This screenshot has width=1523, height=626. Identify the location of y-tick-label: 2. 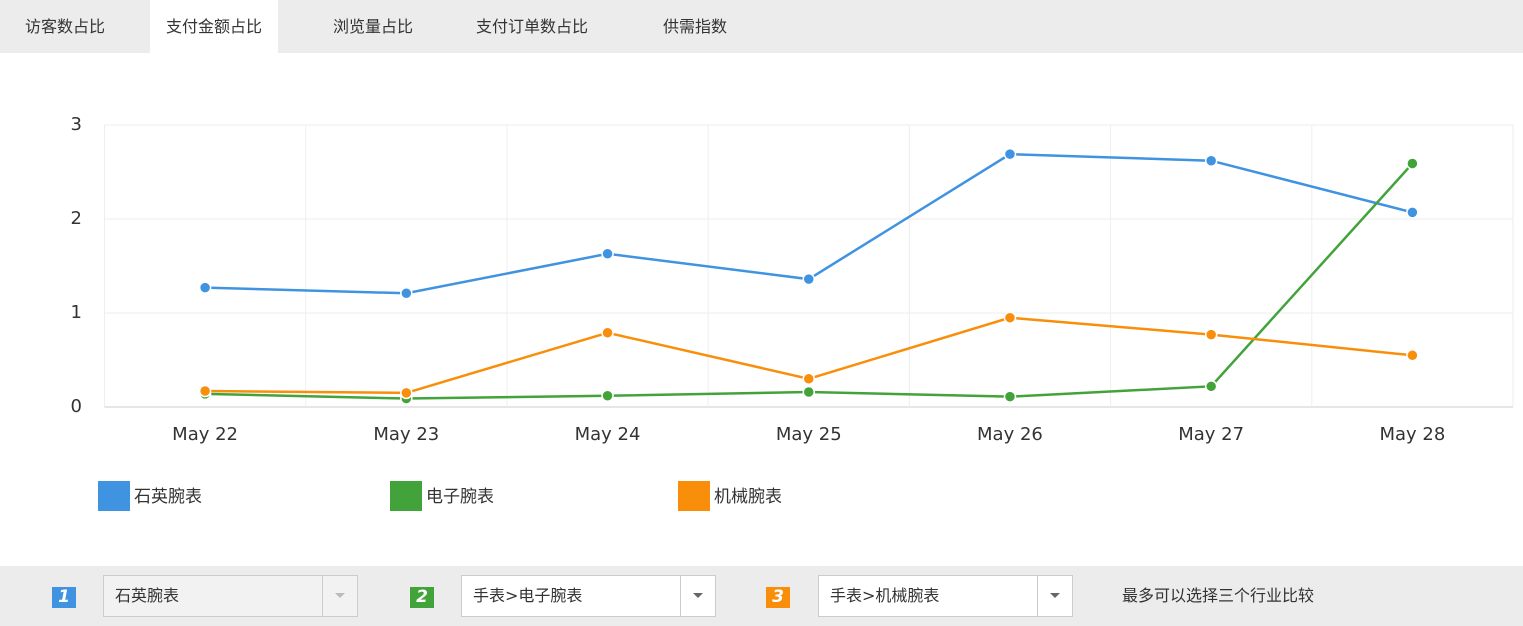
(76, 218).